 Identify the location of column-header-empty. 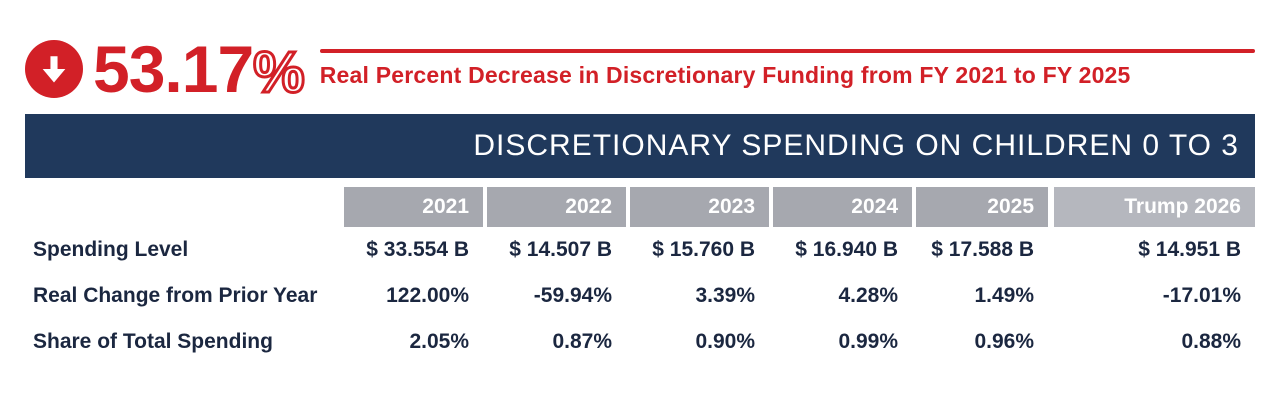
(182, 207).